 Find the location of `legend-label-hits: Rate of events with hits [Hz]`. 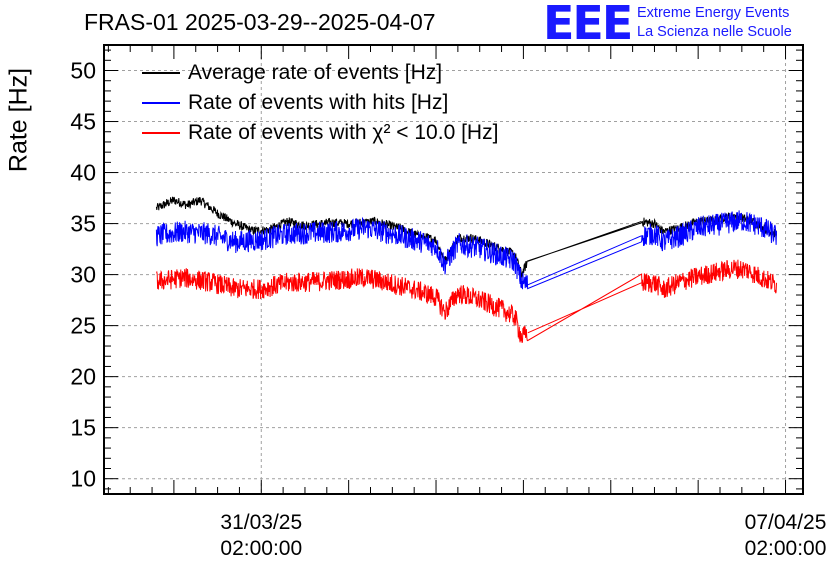

legend-label-hits: Rate of events with hits [Hz] is located at coordinates (318, 102).